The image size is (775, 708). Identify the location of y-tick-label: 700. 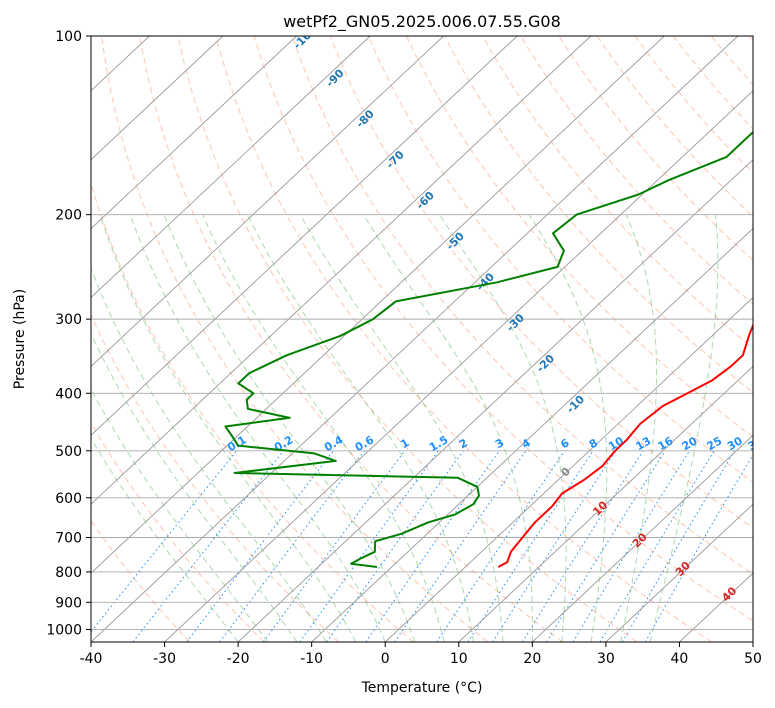
(68, 539).